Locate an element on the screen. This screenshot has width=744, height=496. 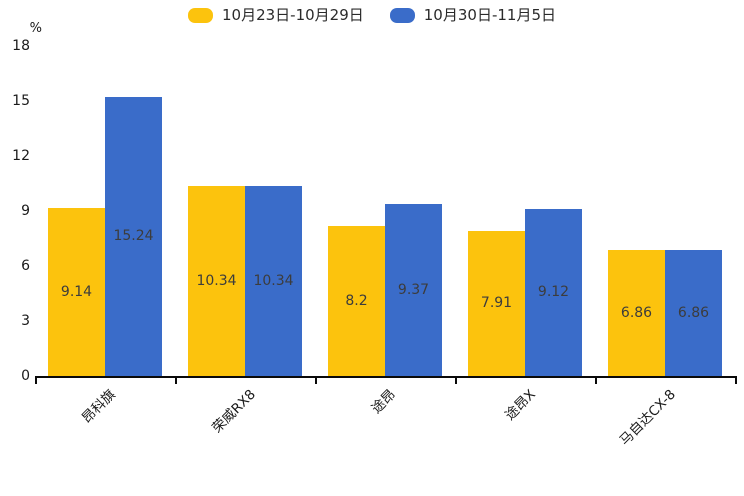
bar-途昂-series-1: 9.37 is located at coordinates (413, 290).